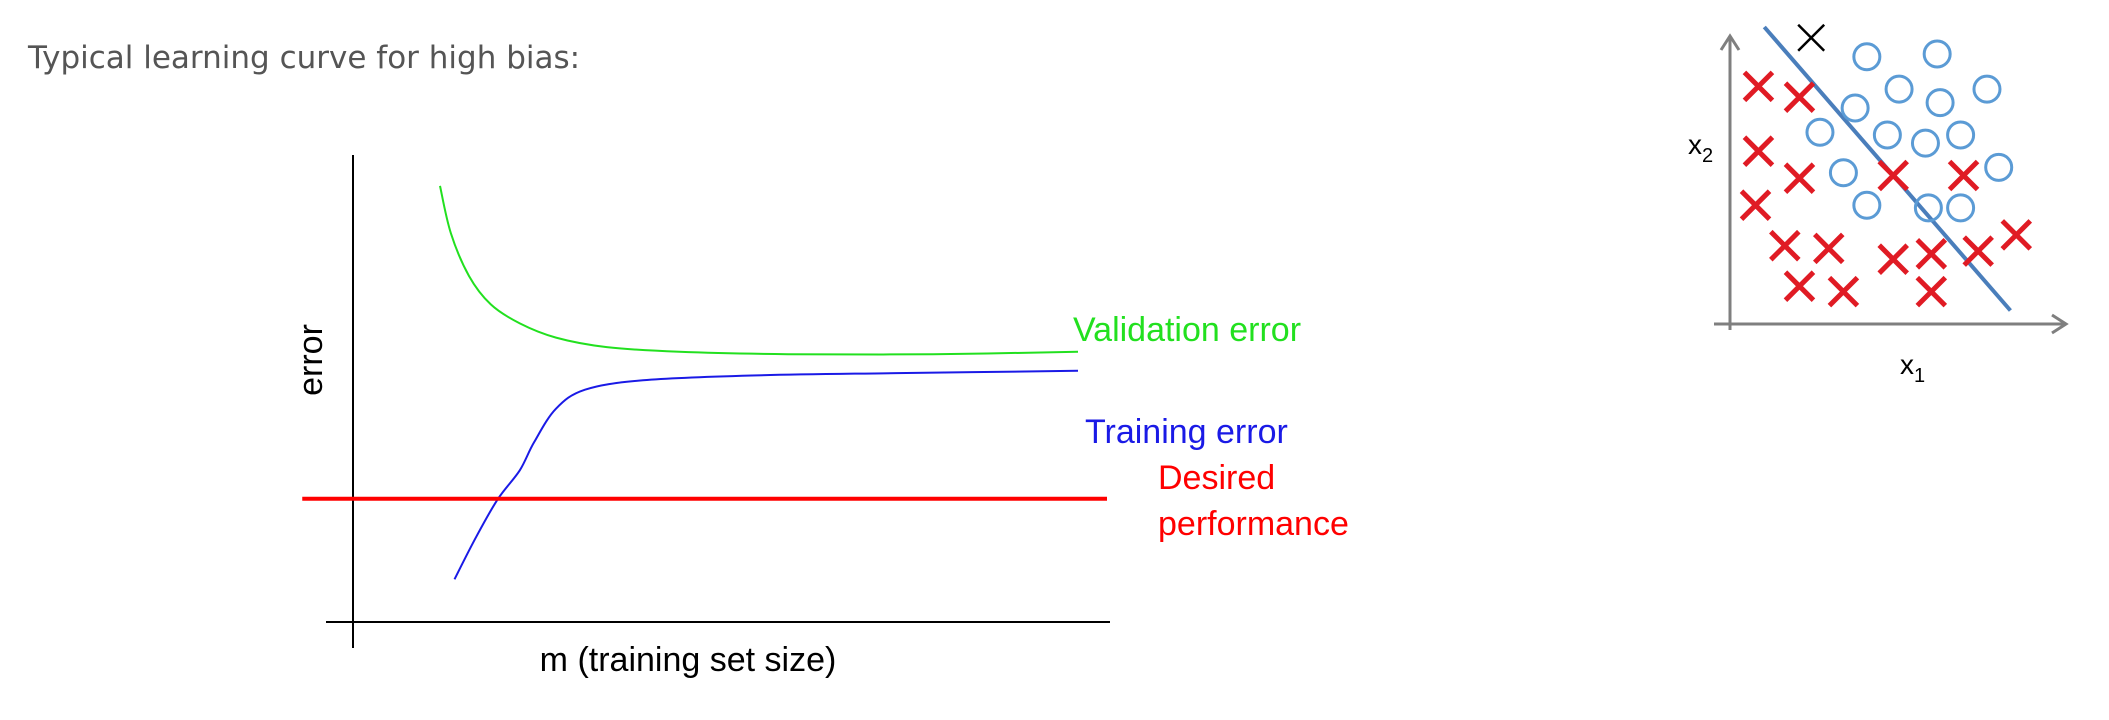 This screenshot has width=2109, height=720. Describe the element at coordinates (304, 58) in the screenshot. I see `page-heading: Typical learning curve for high bias:` at that location.